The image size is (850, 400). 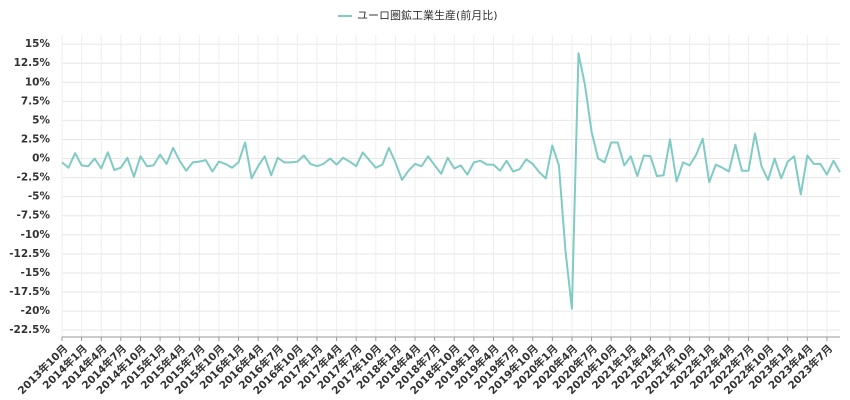 What do you see at coordinates (38, 44) in the screenshot?
I see `y-tick-label: 15%` at bounding box center [38, 44].